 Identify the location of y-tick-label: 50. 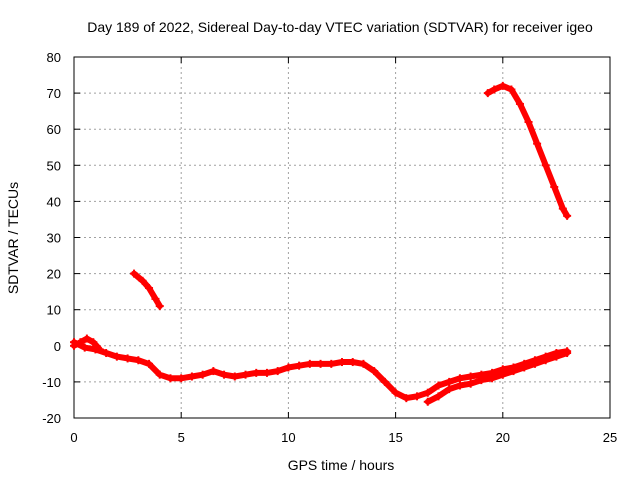
(54, 165).